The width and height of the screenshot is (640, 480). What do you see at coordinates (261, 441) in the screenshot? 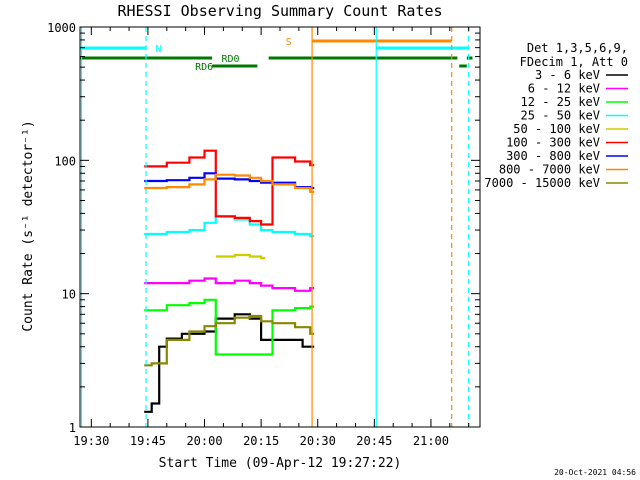
I see `x-tick-label-3: 20:15` at bounding box center [261, 441].